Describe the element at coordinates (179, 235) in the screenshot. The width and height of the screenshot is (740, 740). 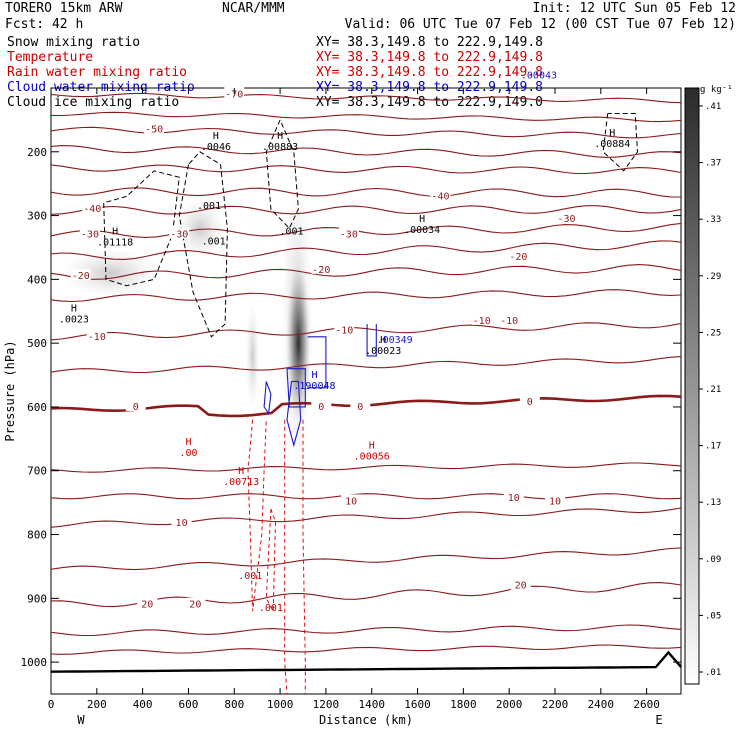
I see `temperature-contour-label: -30` at that location.